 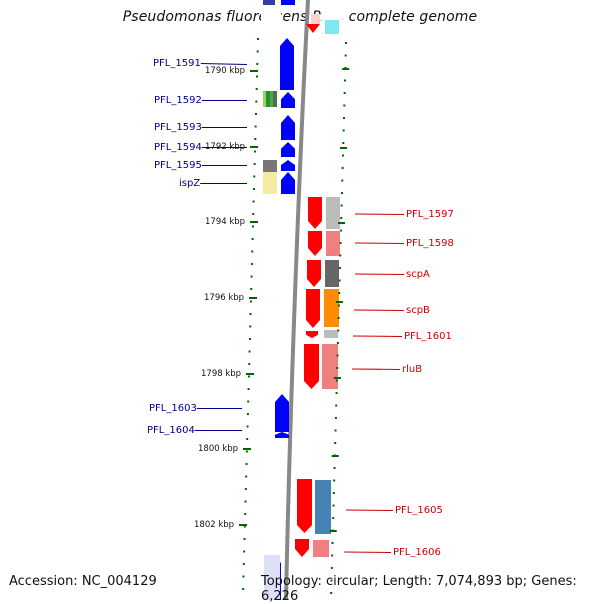 I want to click on reverse-gene-label: PFL_1605, so click(x=419, y=510).